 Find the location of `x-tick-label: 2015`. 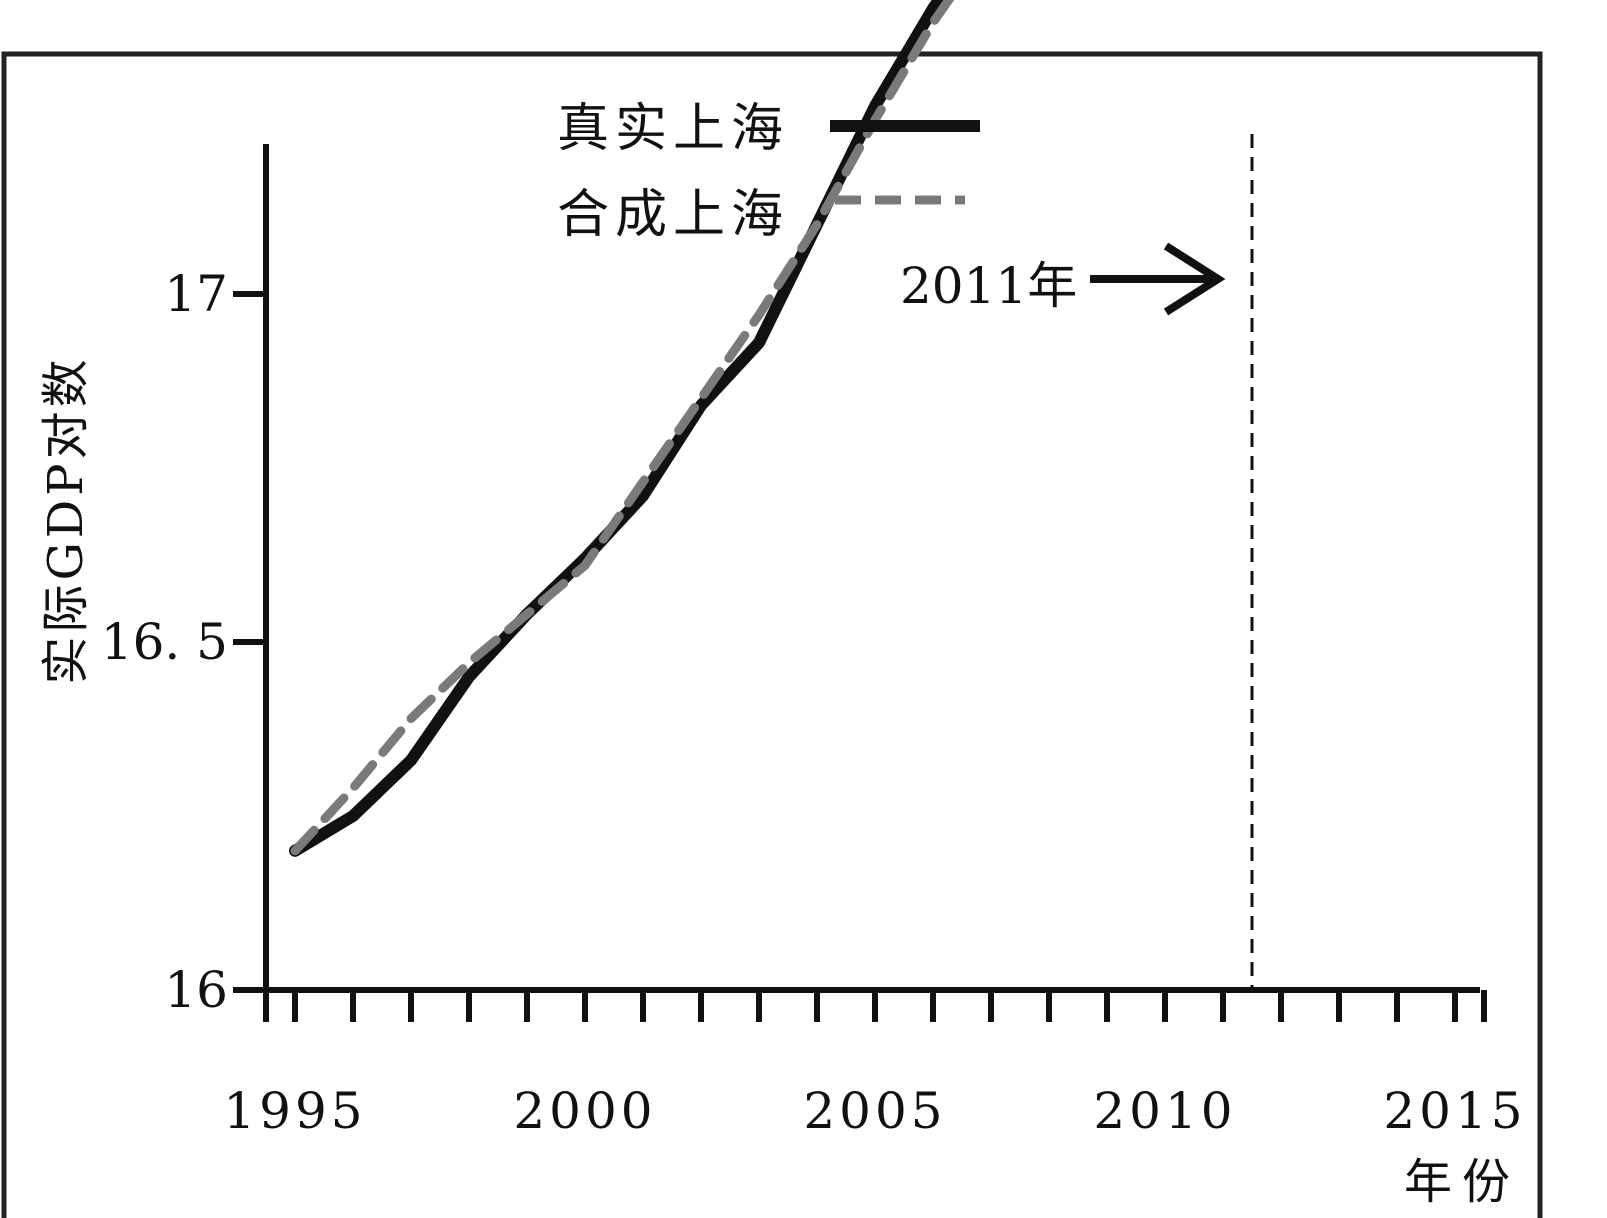

x-tick-label: 2015 is located at coordinates (1454, 1111).